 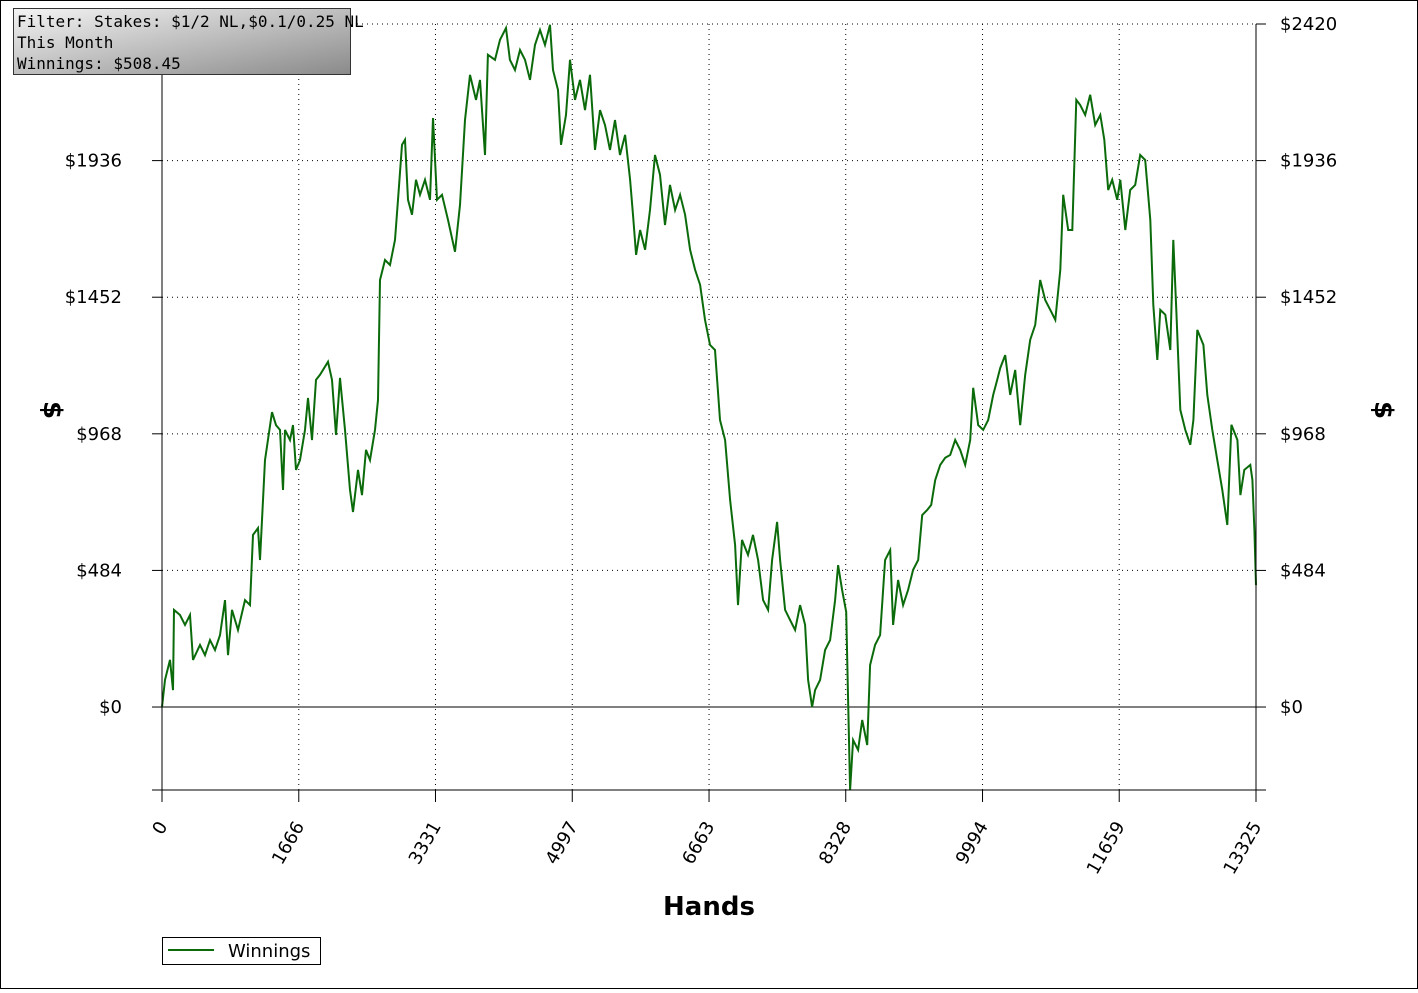 I want to click on y2-tick-label: $484, so click(x=1303, y=570).